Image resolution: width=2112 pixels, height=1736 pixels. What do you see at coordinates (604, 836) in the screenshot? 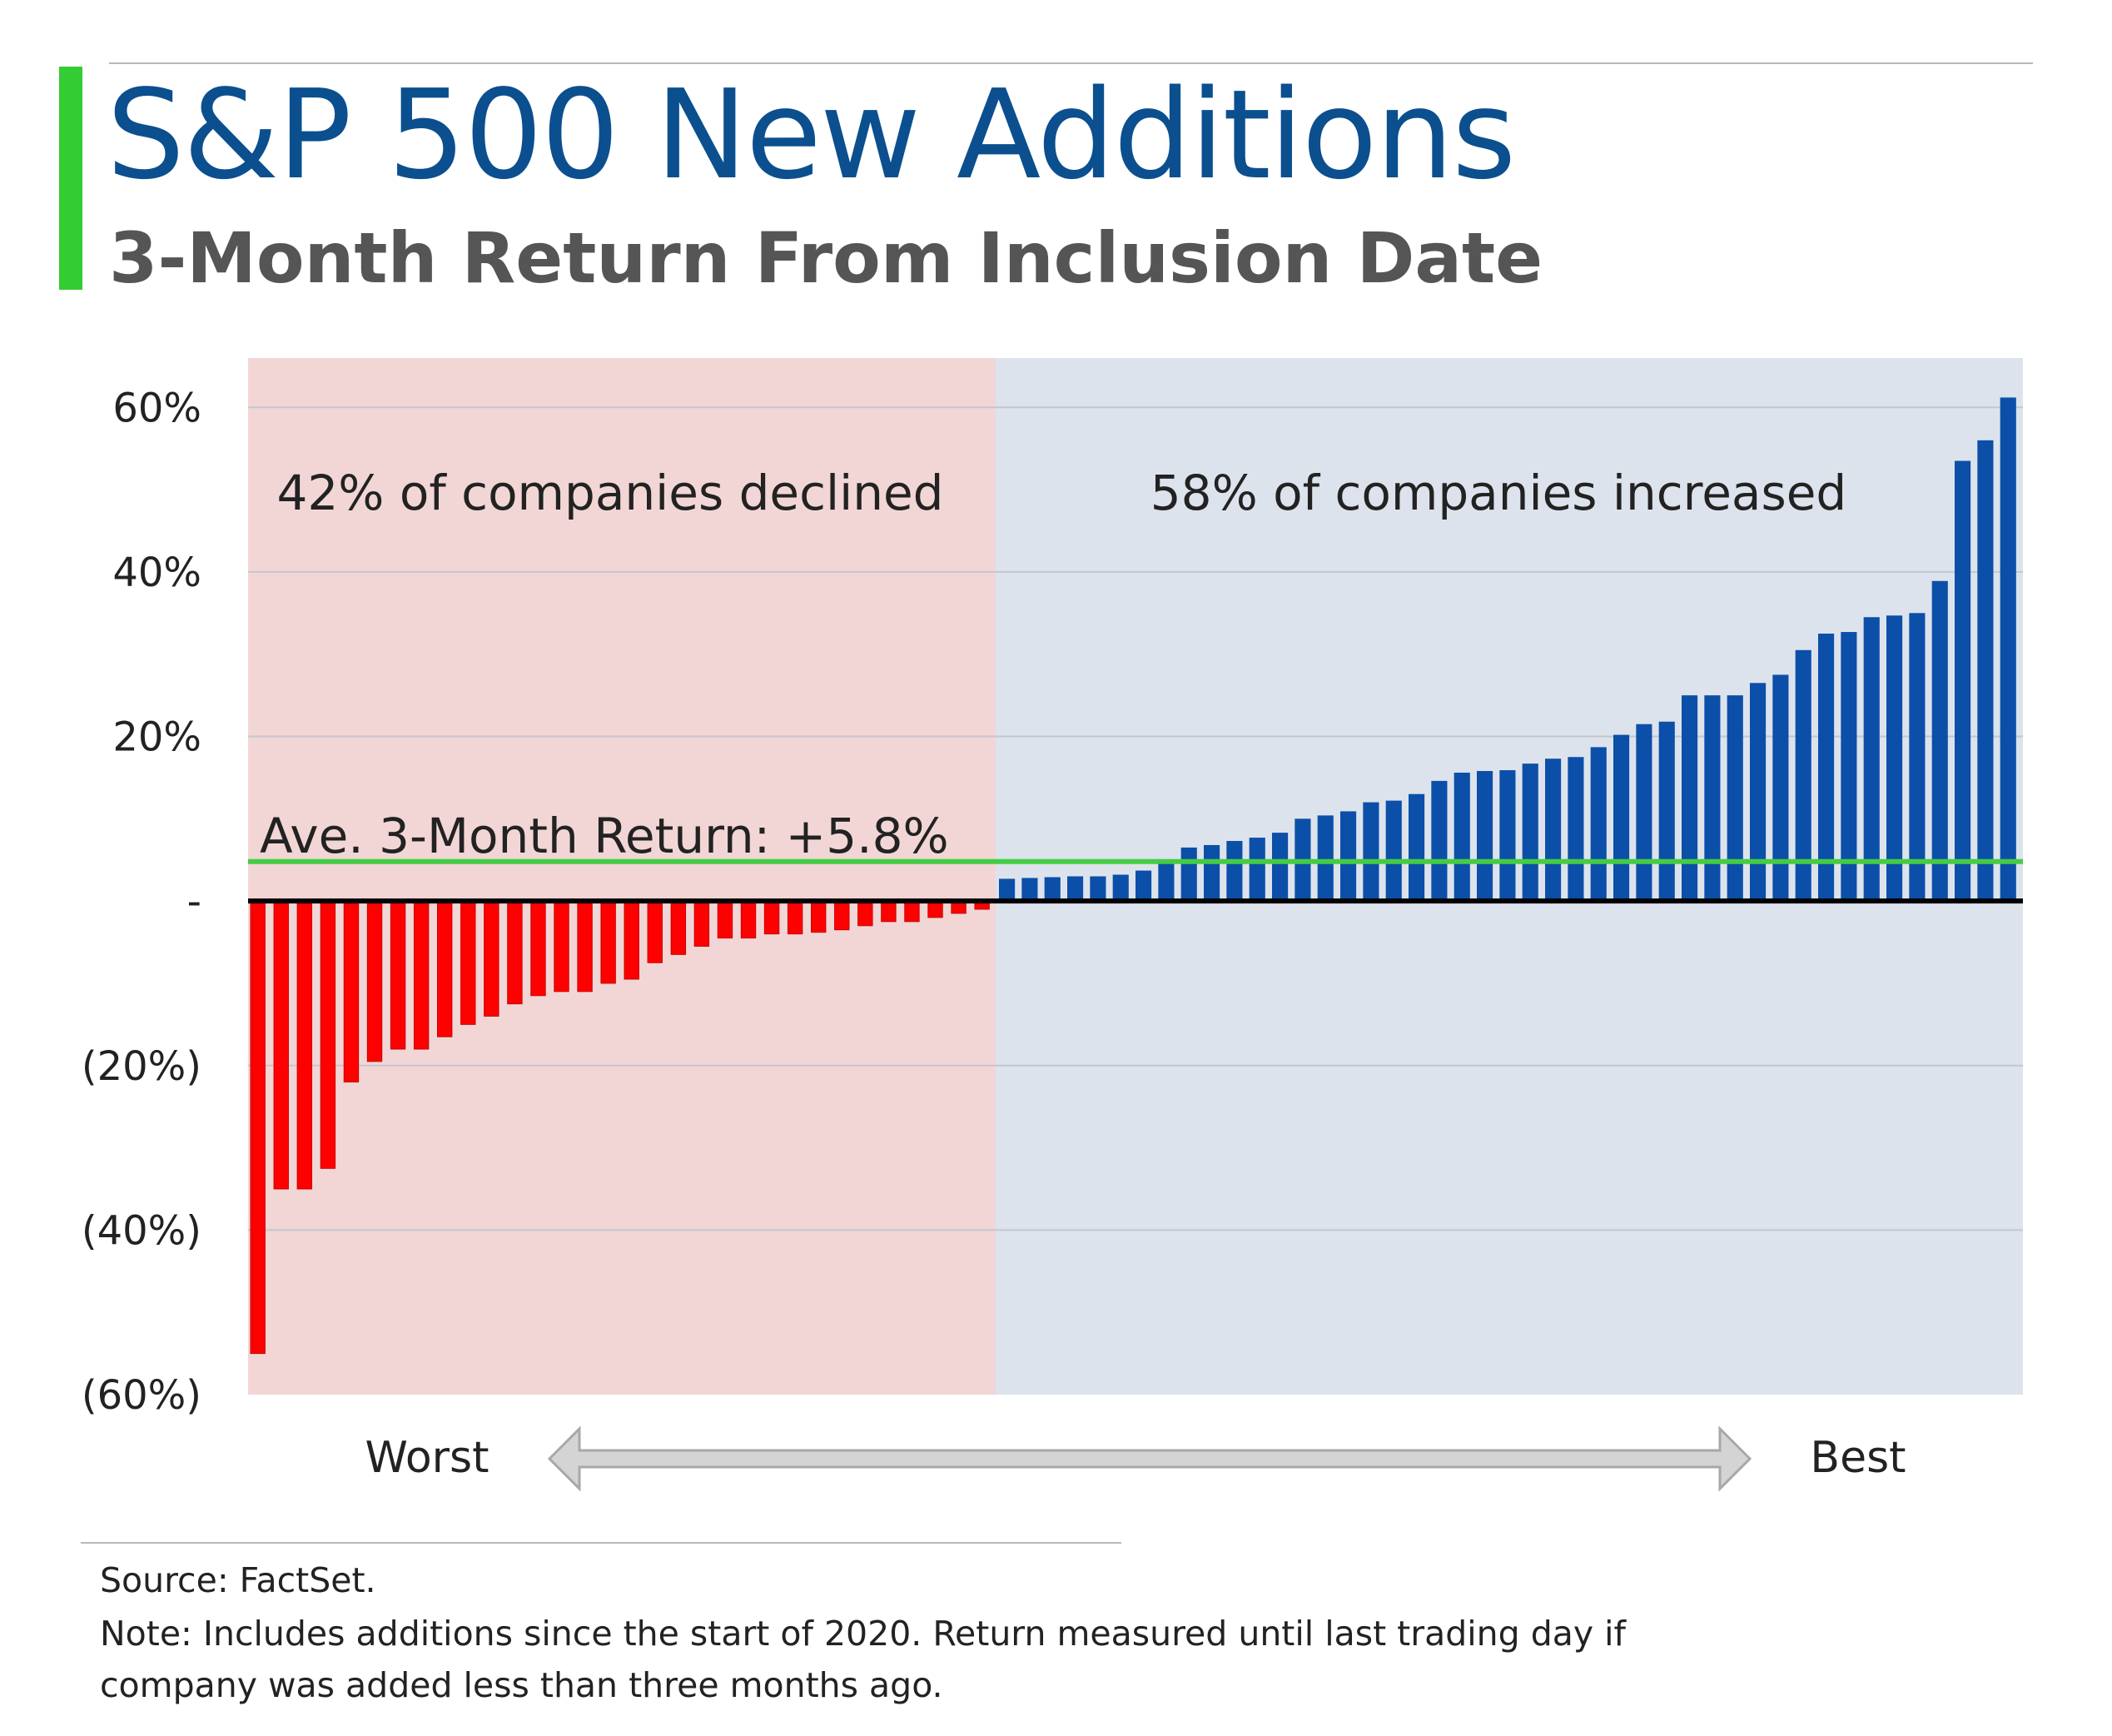
I see `average-label: Ave. 3-Month Return: +5.8%` at bounding box center [604, 836].